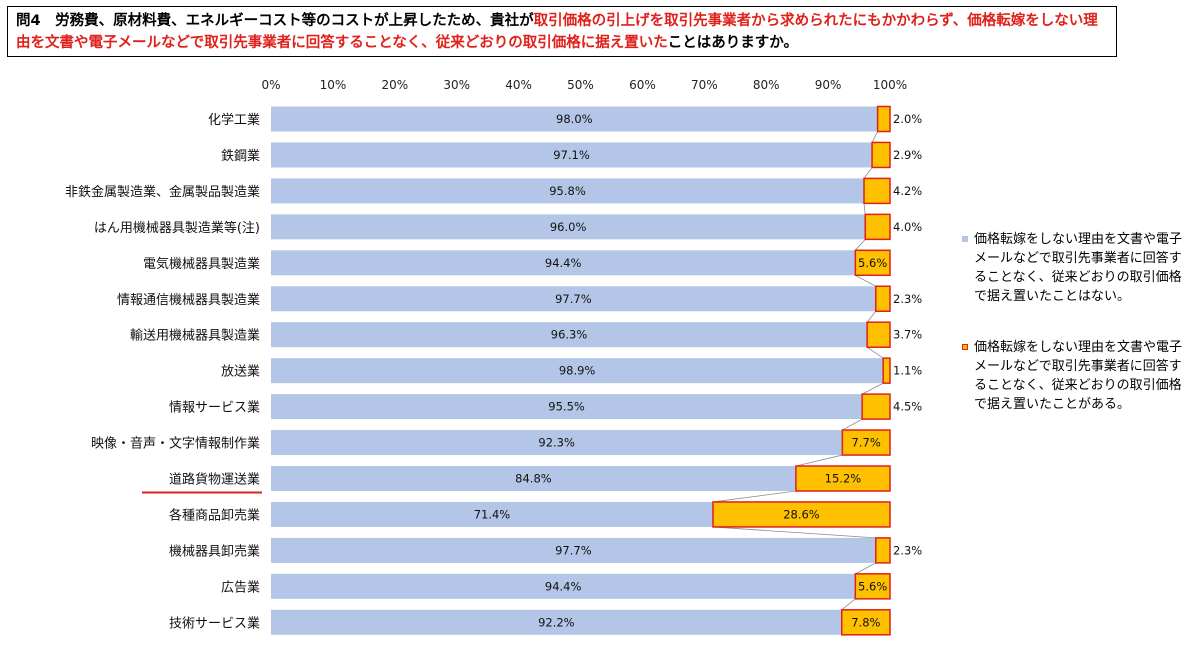 This screenshot has width=1200, height=646. I want to click on category-label: 各種商品卸売業, so click(214, 515).